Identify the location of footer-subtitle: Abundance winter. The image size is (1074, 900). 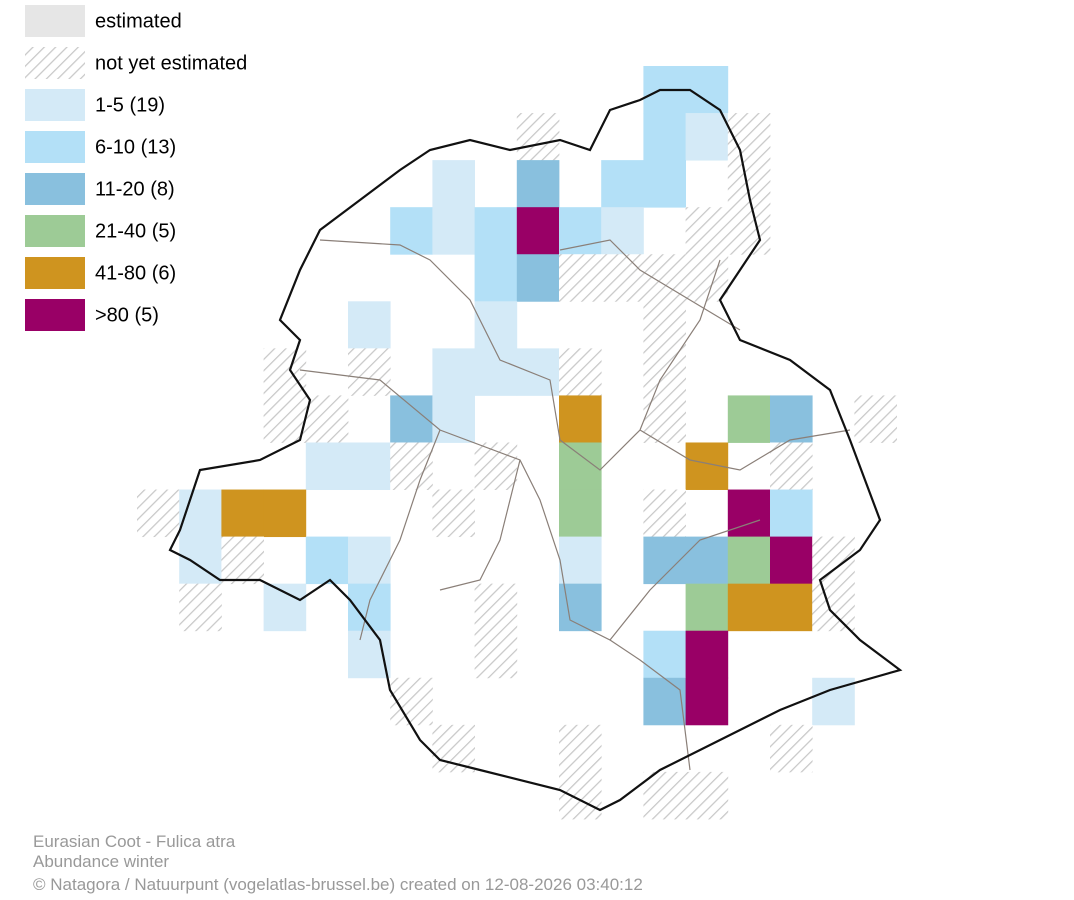
(101, 861).